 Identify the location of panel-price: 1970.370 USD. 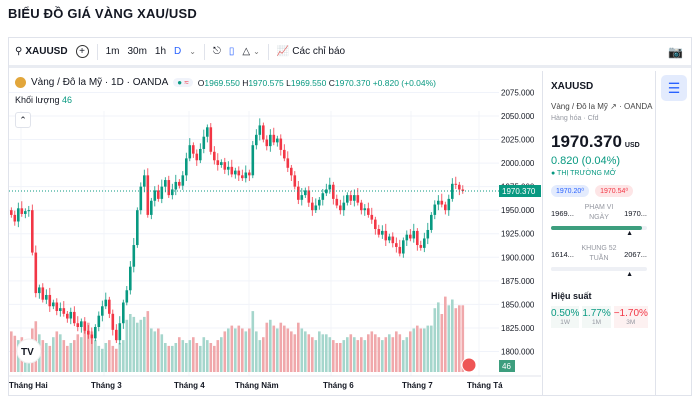
(595, 141).